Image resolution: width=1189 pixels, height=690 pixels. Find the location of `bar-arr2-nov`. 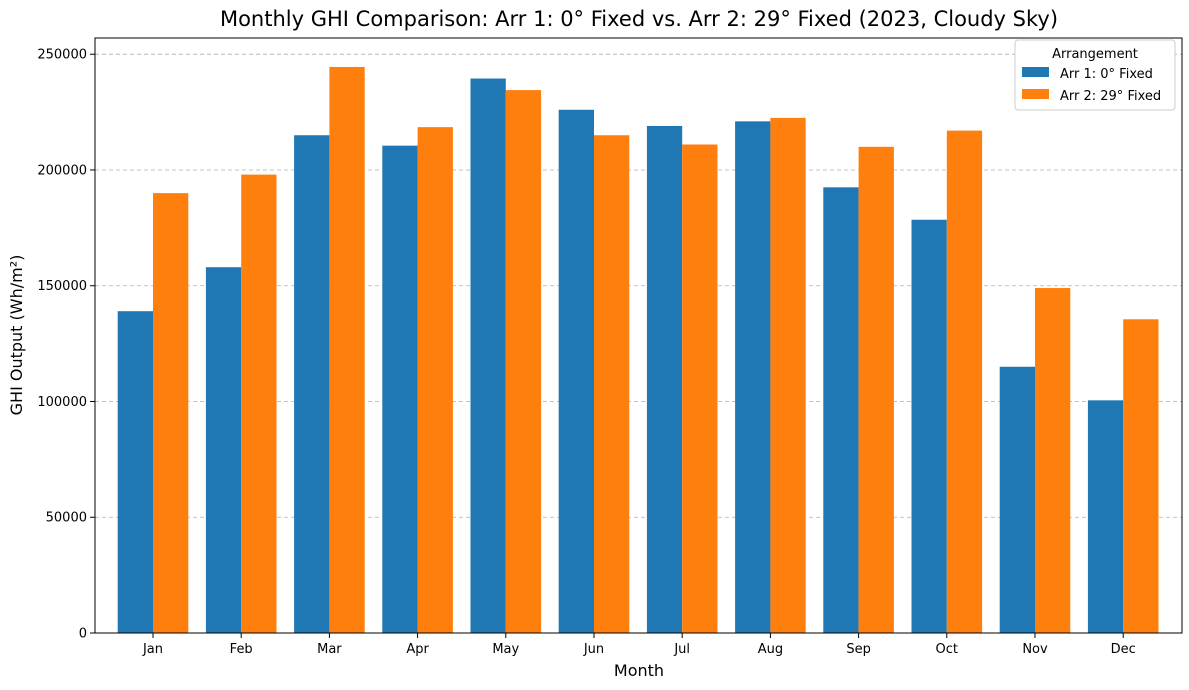

bar-arr2-nov is located at coordinates (1053, 460).